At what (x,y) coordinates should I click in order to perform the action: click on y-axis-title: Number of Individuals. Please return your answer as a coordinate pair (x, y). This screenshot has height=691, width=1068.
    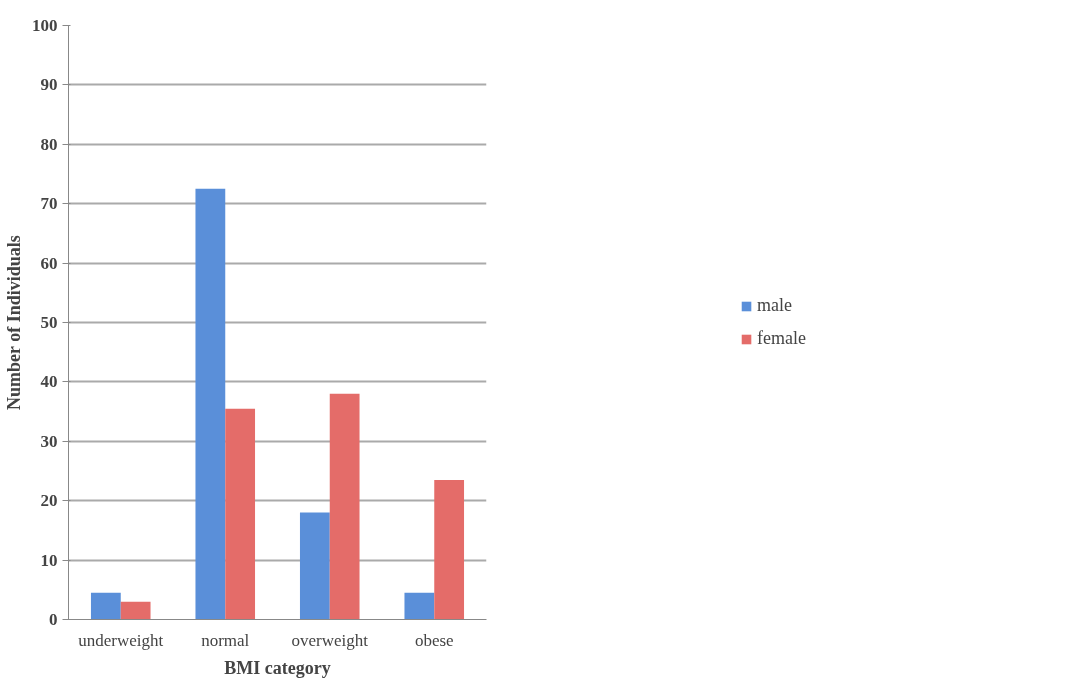
    Looking at the image, I should click on (14, 323).